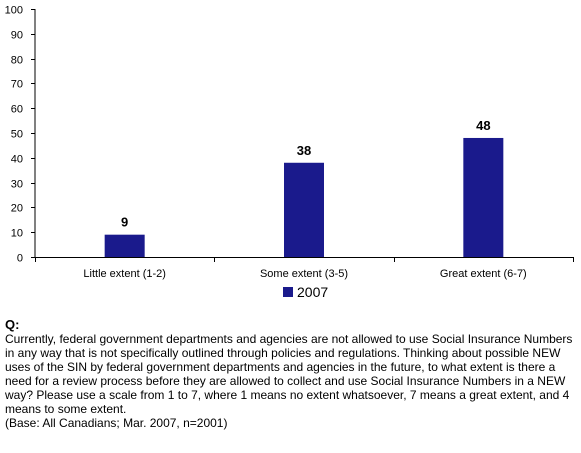 This screenshot has width=581, height=453. I want to click on y-tick-label: 50, so click(17, 135).